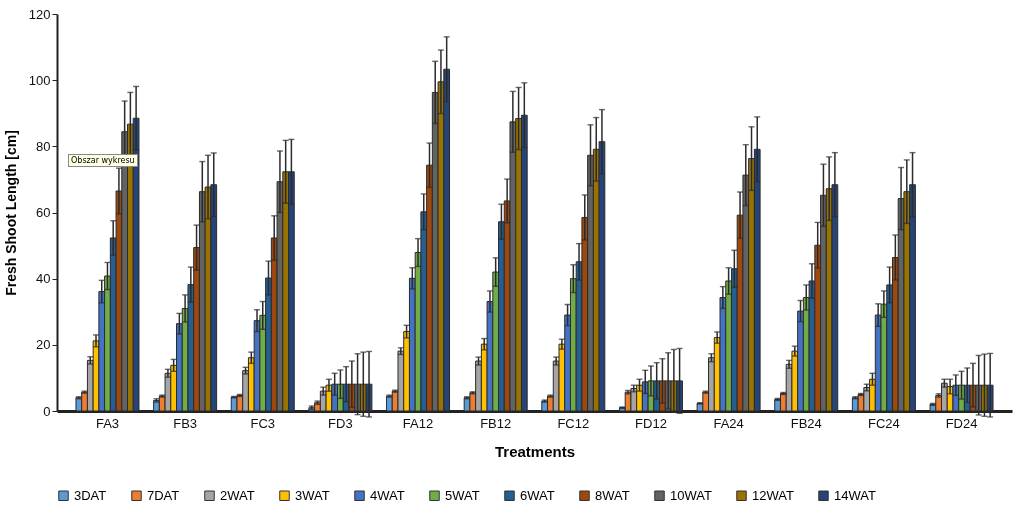 Image resolution: width=1029 pixels, height=512 pixels. I want to click on x-tick-label: FD12, so click(651, 423).